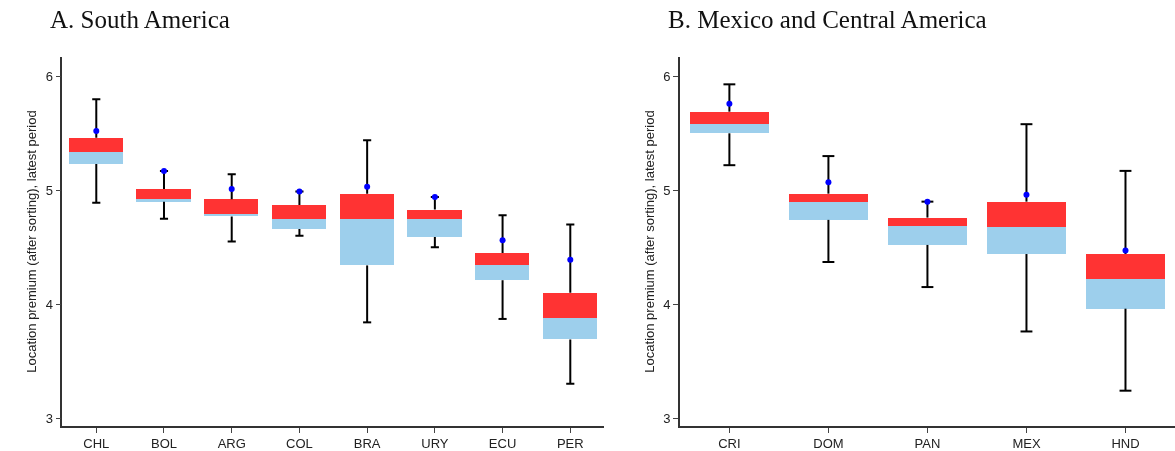 The image size is (1175, 451). Describe the element at coordinates (435, 443) in the screenshot. I see `x-tick-label: URY` at that location.